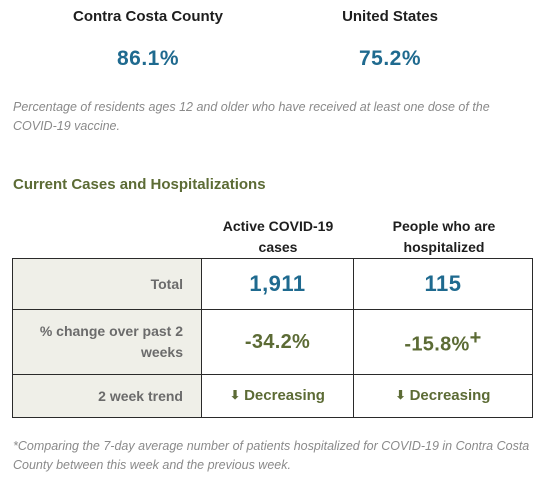 The width and height of the screenshot is (543, 478). I want to click on row-label-total: Total, so click(107, 284).